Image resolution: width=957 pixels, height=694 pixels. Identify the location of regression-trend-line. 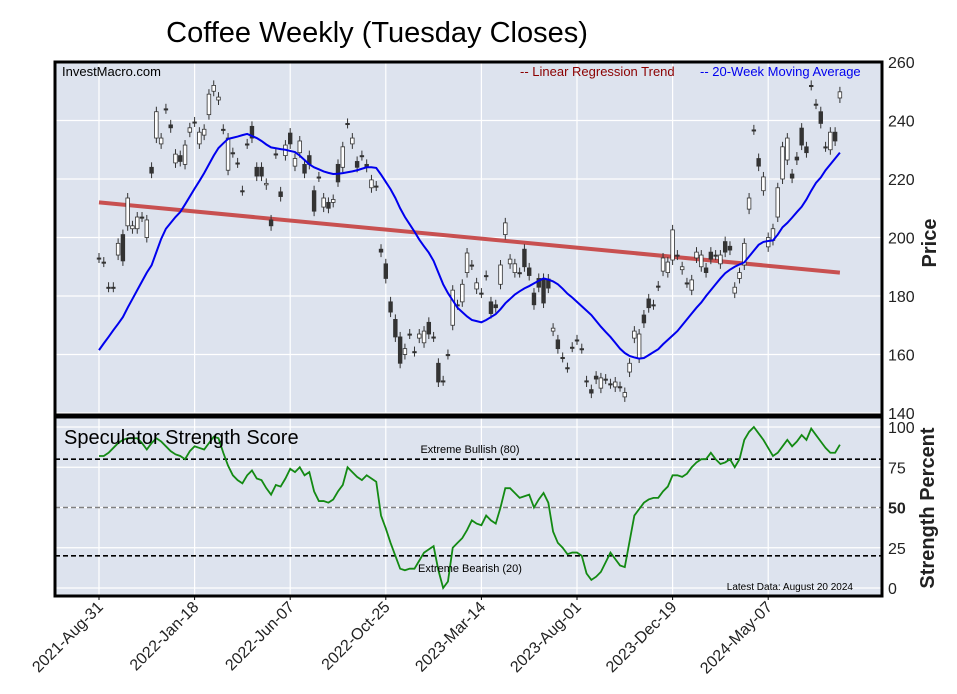
(469, 237).